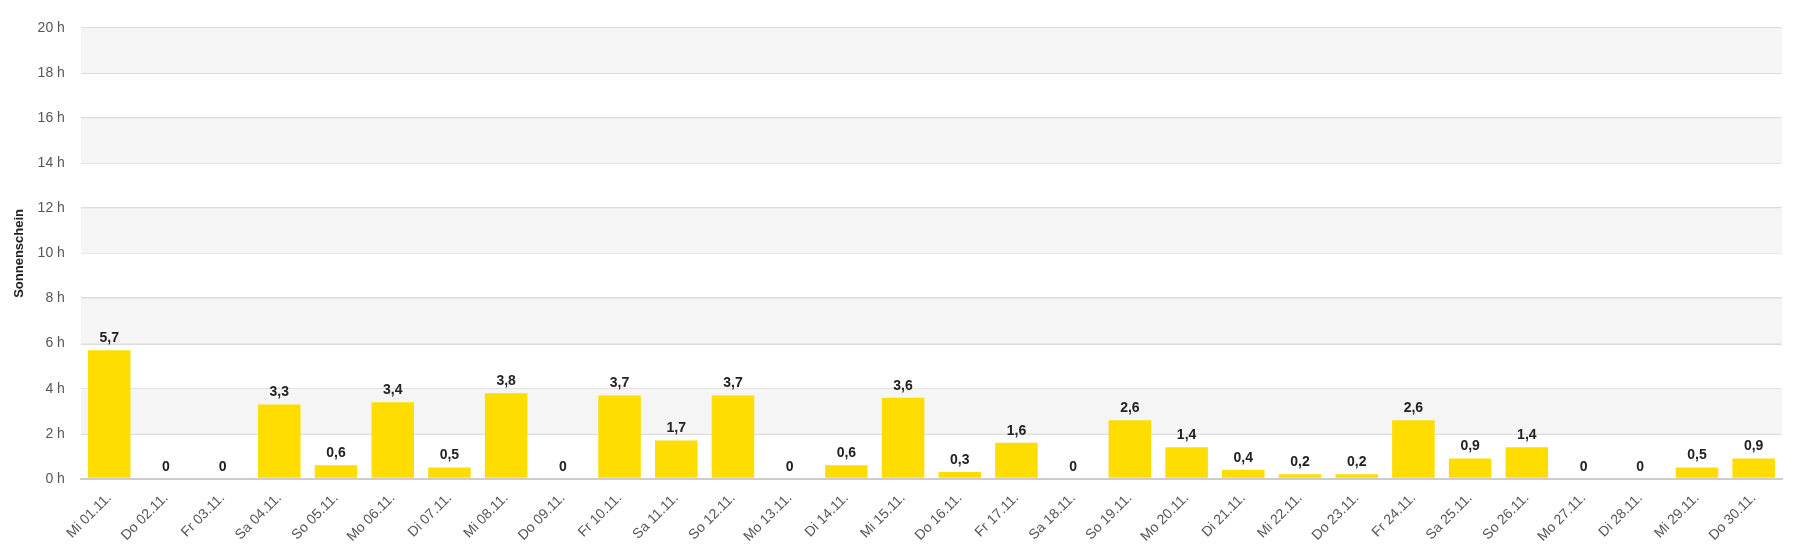  Describe the element at coordinates (51, 71) in the screenshot. I see `y-tick-label: 18 h` at that location.